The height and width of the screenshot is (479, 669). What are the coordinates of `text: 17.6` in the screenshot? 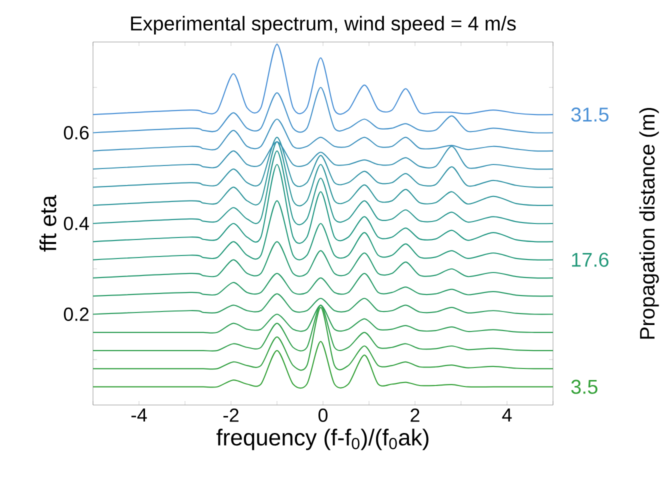 It's located at (590, 259).